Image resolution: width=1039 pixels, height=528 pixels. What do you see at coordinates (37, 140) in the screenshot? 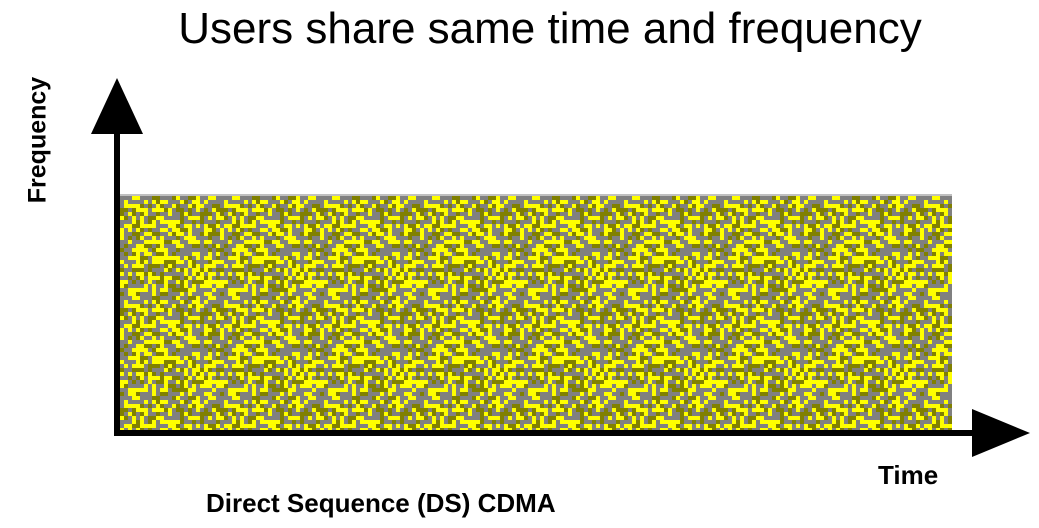
I see `y-axis-label: Frequency` at bounding box center [37, 140].